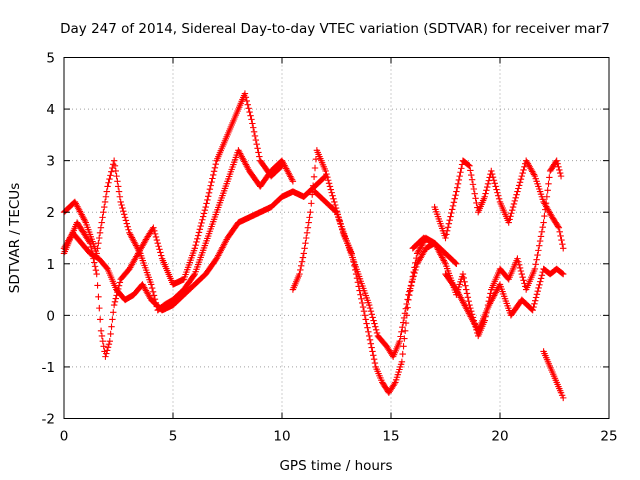  Describe the element at coordinates (499, 437) in the screenshot. I see `x-tick-label: 20` at that location.